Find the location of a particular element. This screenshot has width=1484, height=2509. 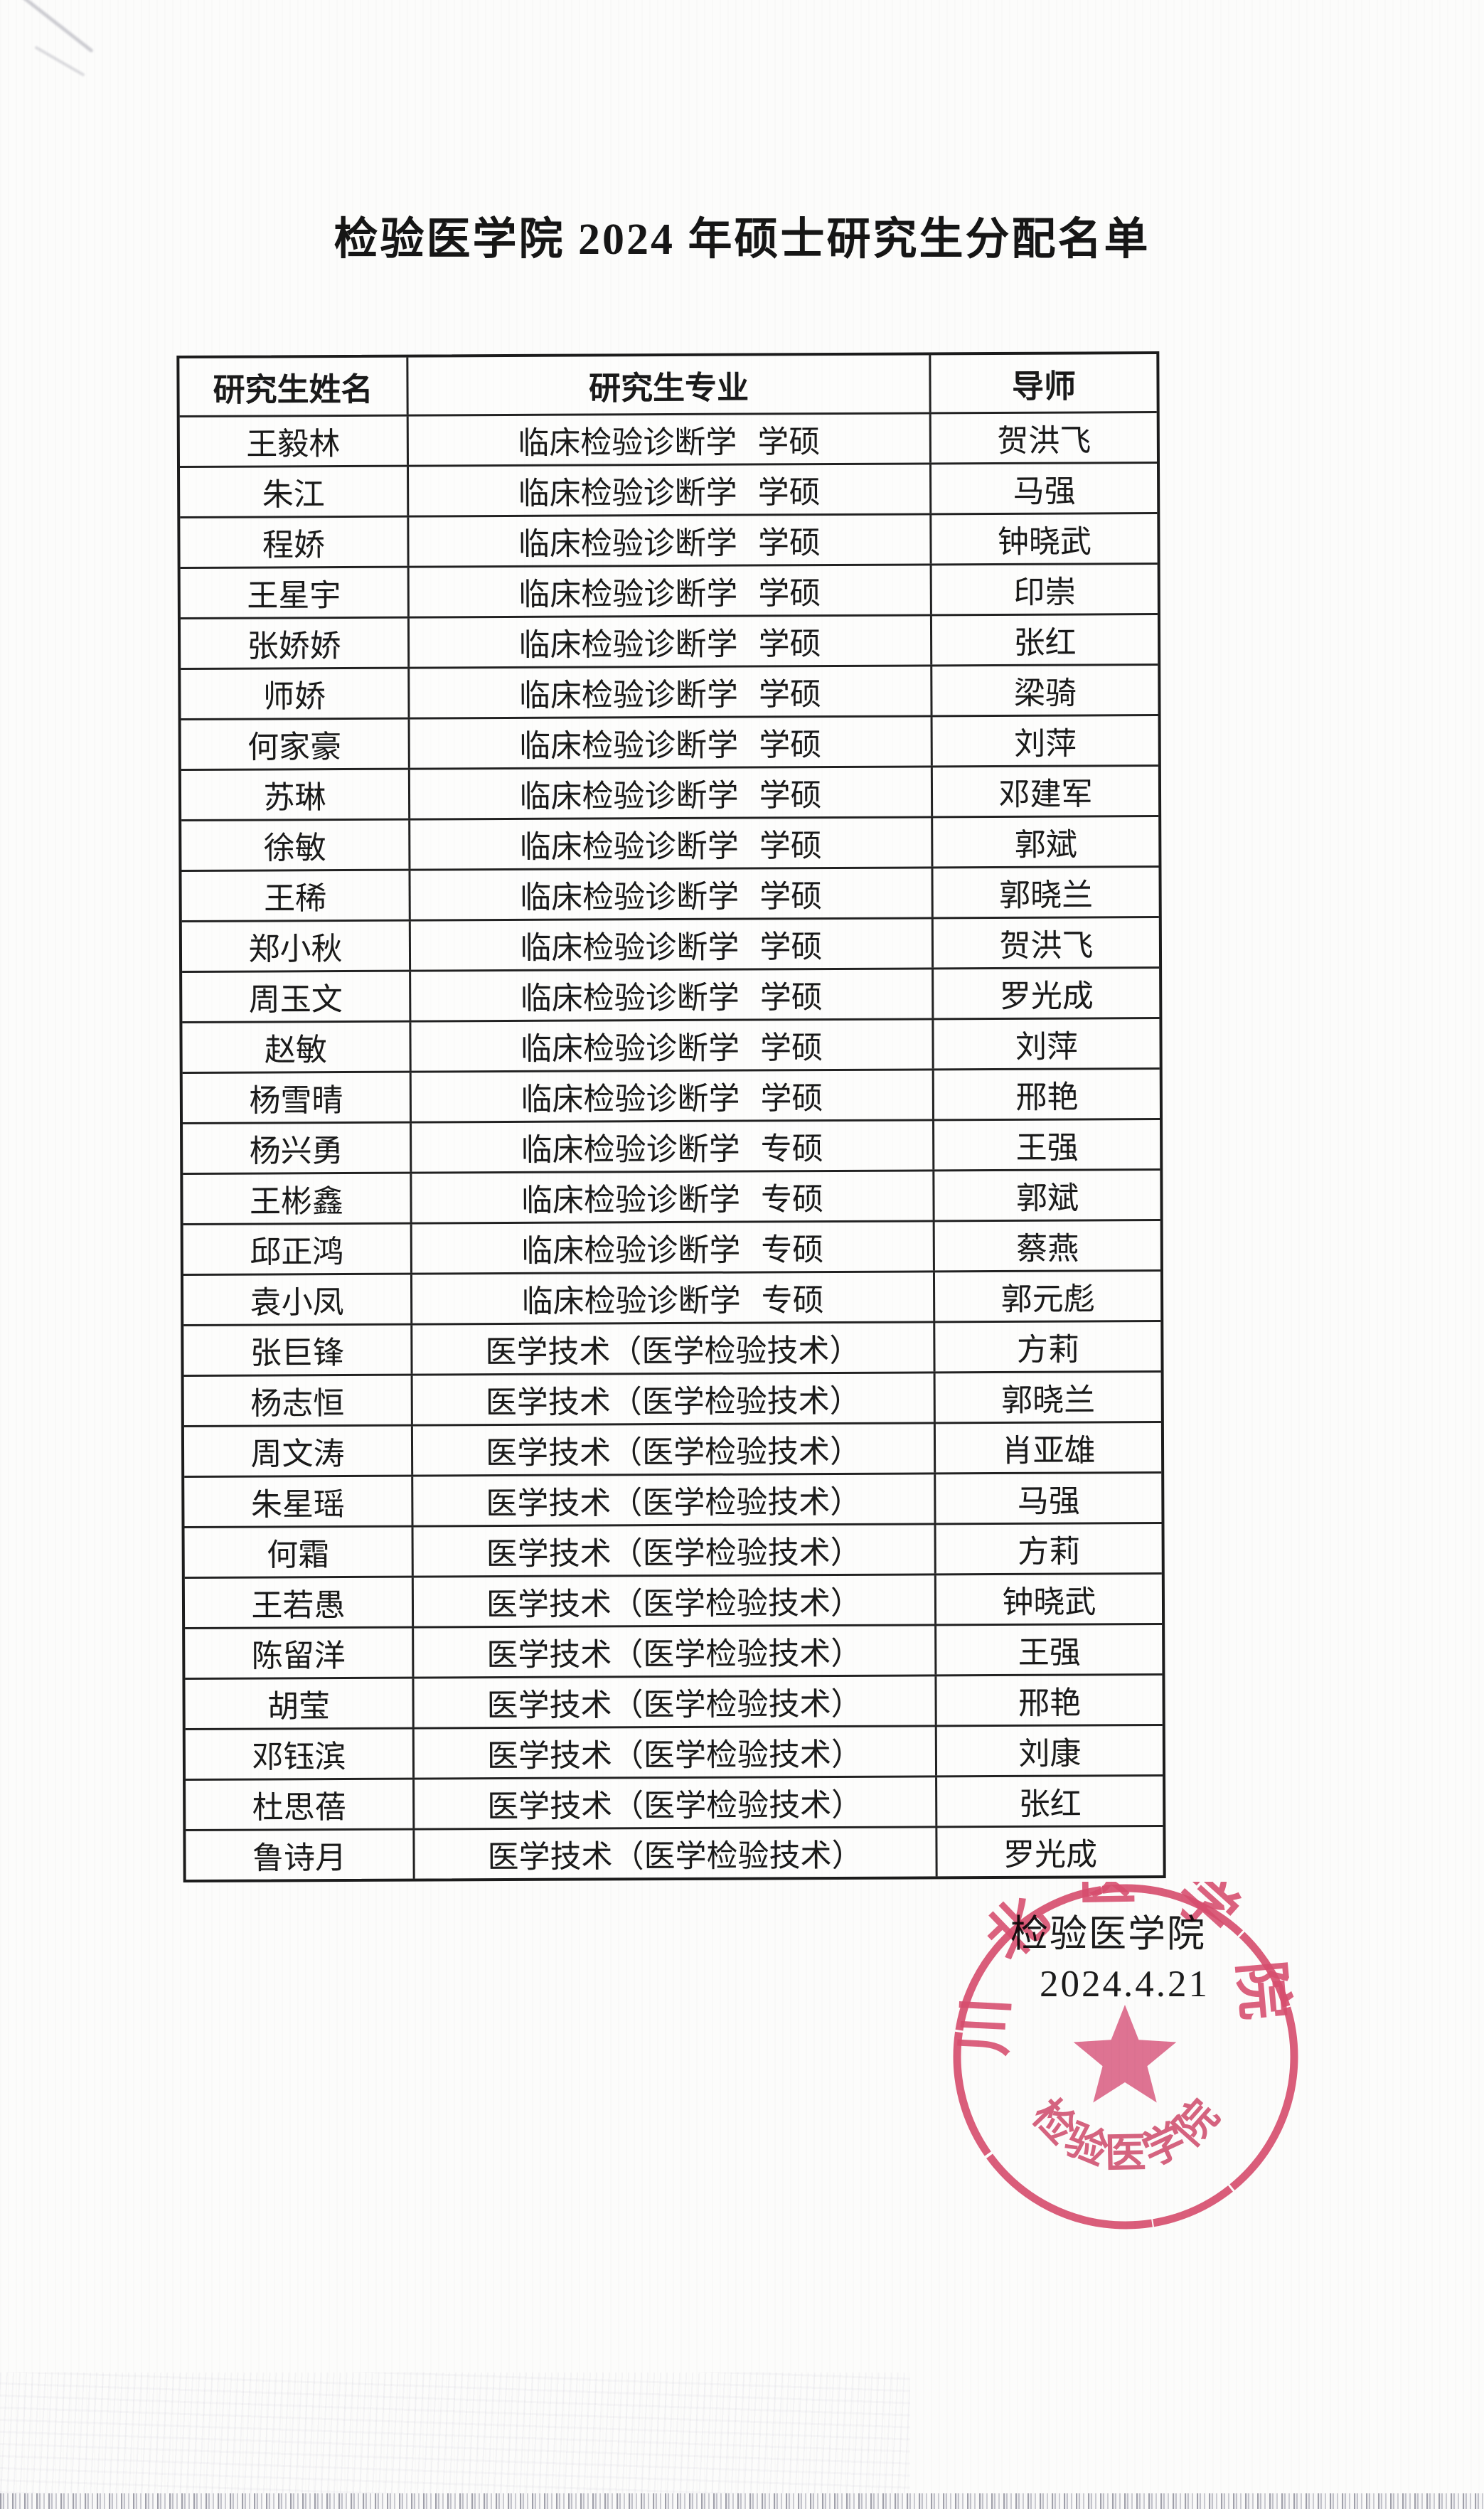

student-name-cell: 周文涛 is located at coordinates (298, 1451).